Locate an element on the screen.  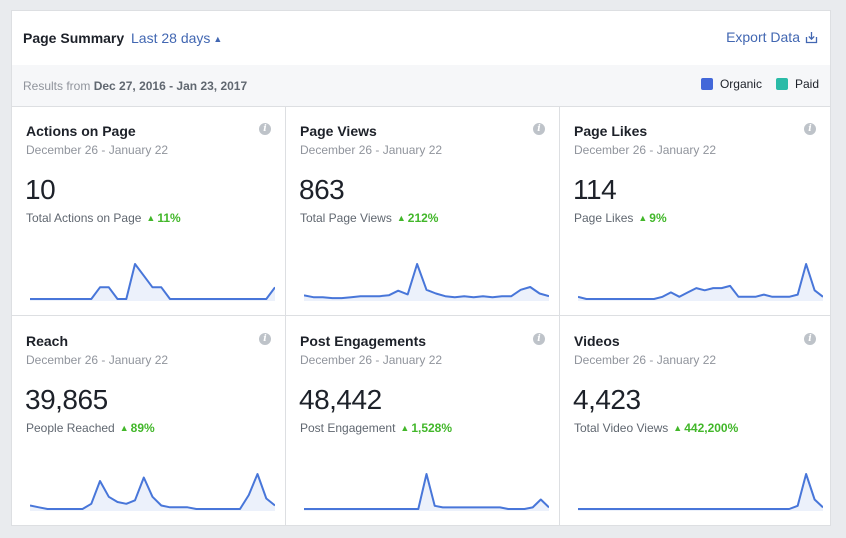
export-data-button: Export Data is located at coordinates (772, 37).